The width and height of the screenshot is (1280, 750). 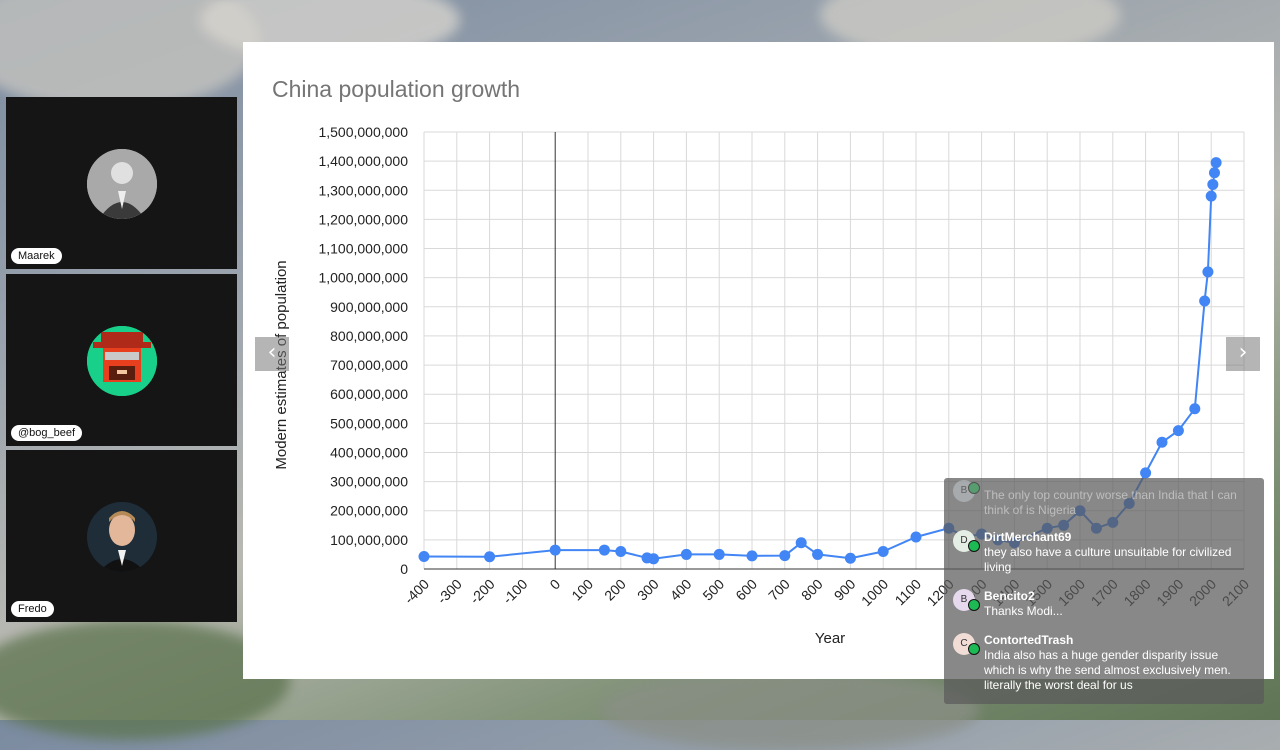 I want to click on participant-tile-fredo: Fredo, so click(x=121, y=536).